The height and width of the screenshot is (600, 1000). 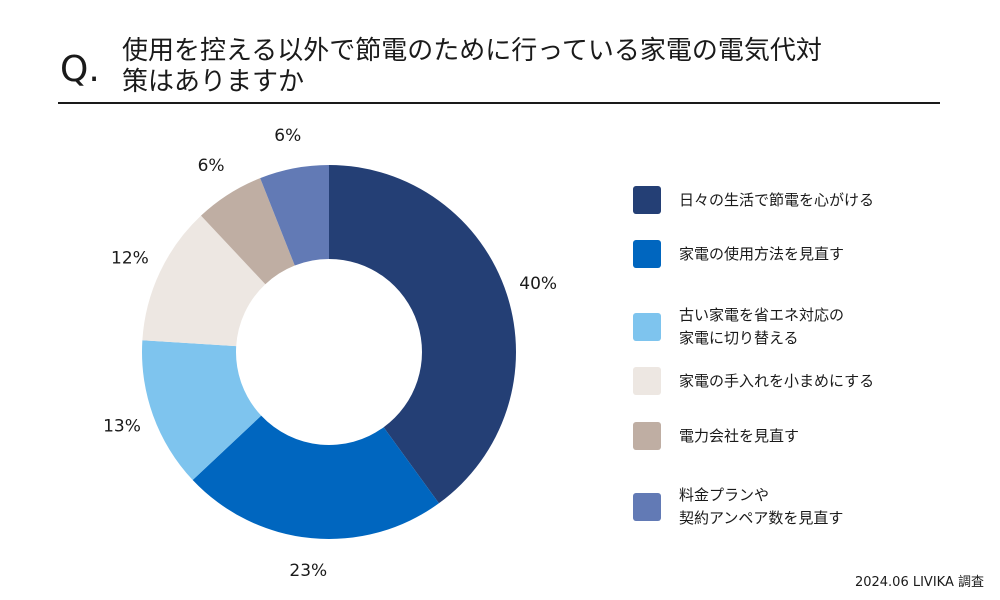 What do you see at coordinates (130, 258) in the screenshot?
I see `value-label-4: 12%` at bounding box center [130, 258].